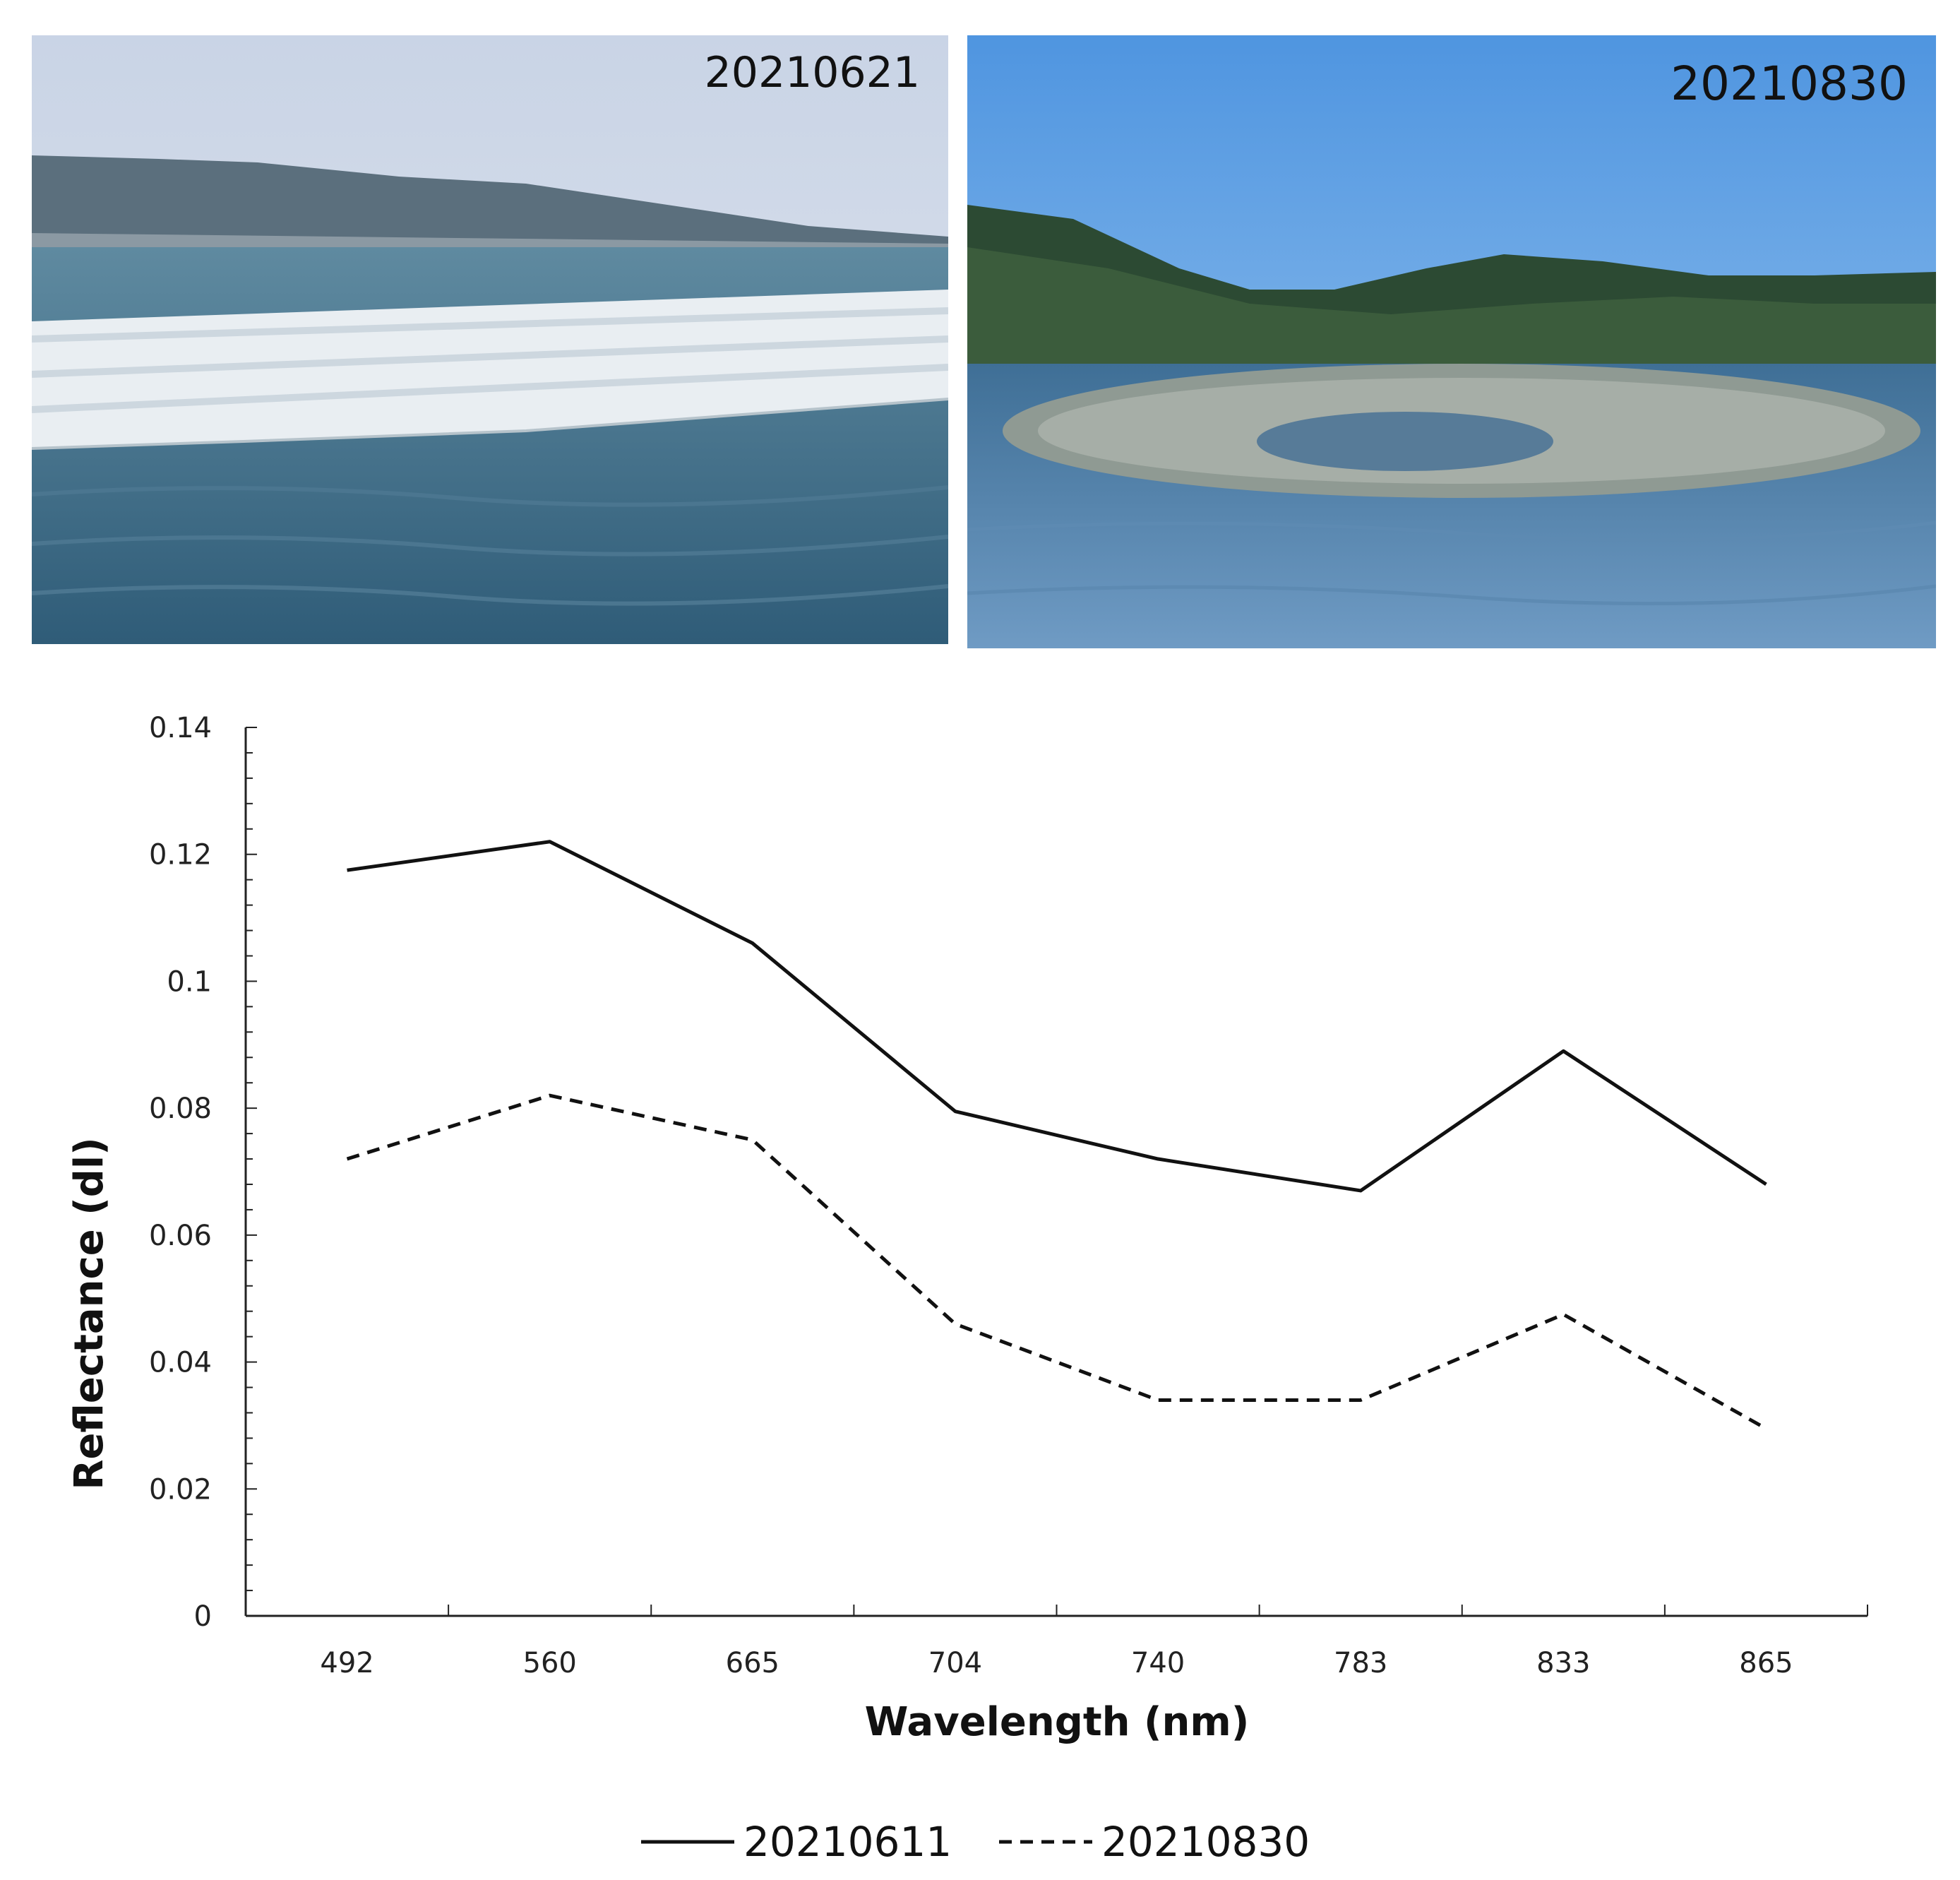 This screenshot has height=1880, width=1960. Describe the element at coordinates (1360, 1663) in the screenshot. I see `x-tick-label: 783` at that location.